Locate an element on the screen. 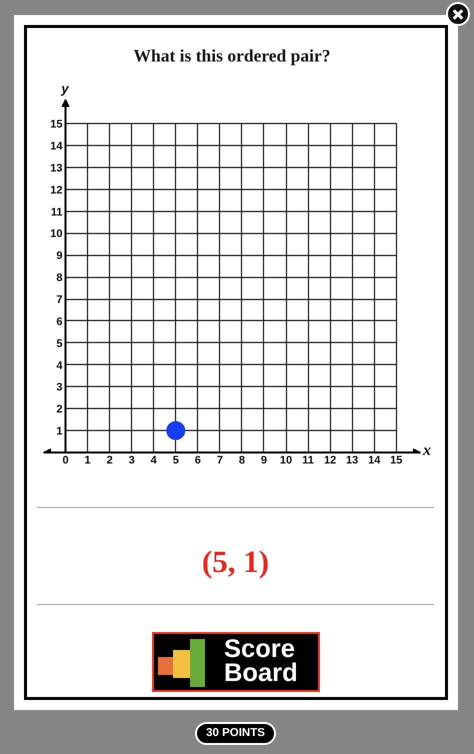  y-tick-label: 9 is located at coordinates (59, 256).